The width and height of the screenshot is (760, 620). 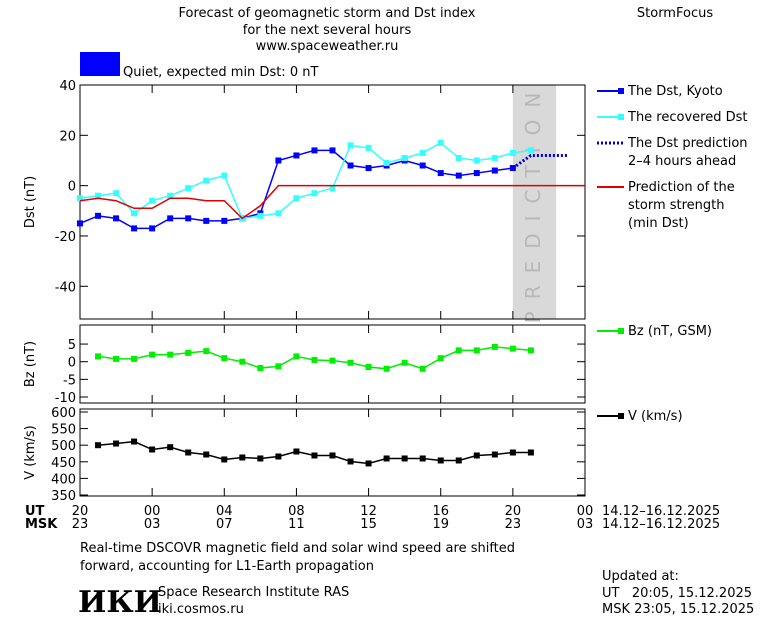 What do you see at coordinates (513, 511) in the screenshot?
I see `x-tick-label: 20` at bounding box center [513, 511].